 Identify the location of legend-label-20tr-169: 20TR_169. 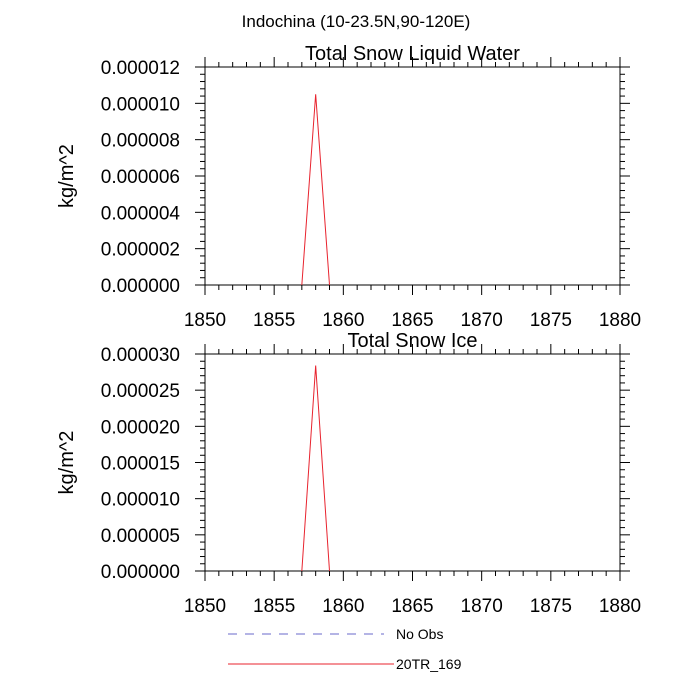
(429, 664).